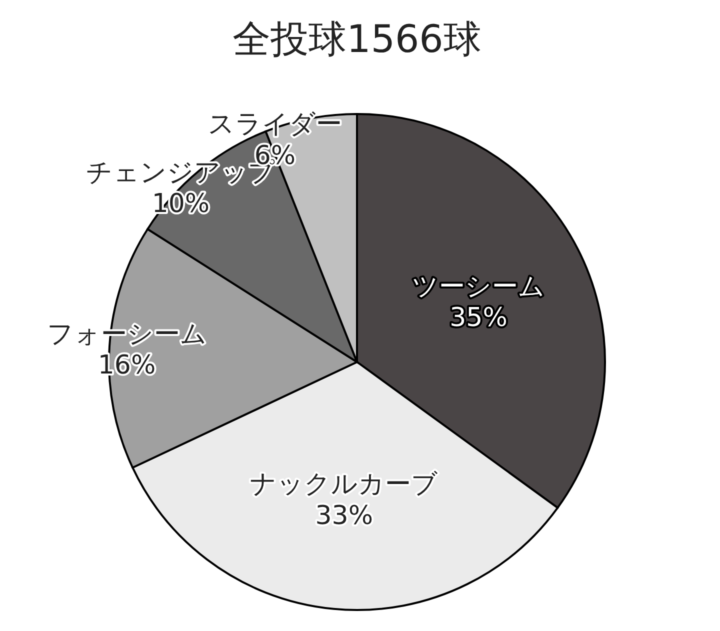  I want to click on slice-label: ツーシーム, so click(479, 287).